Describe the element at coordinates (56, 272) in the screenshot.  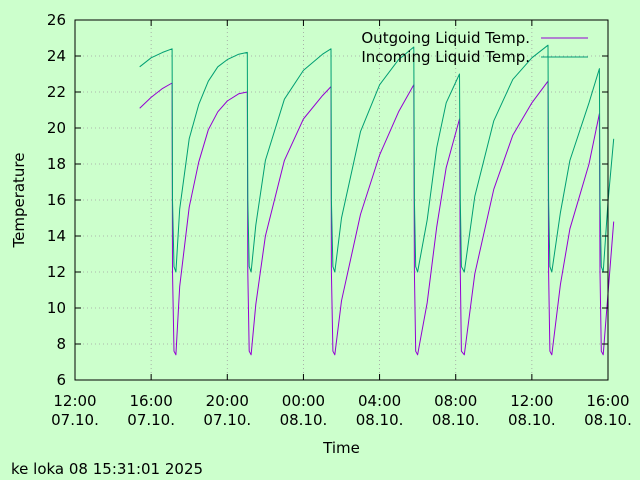
I see `y-tick-label: 12` at that location.